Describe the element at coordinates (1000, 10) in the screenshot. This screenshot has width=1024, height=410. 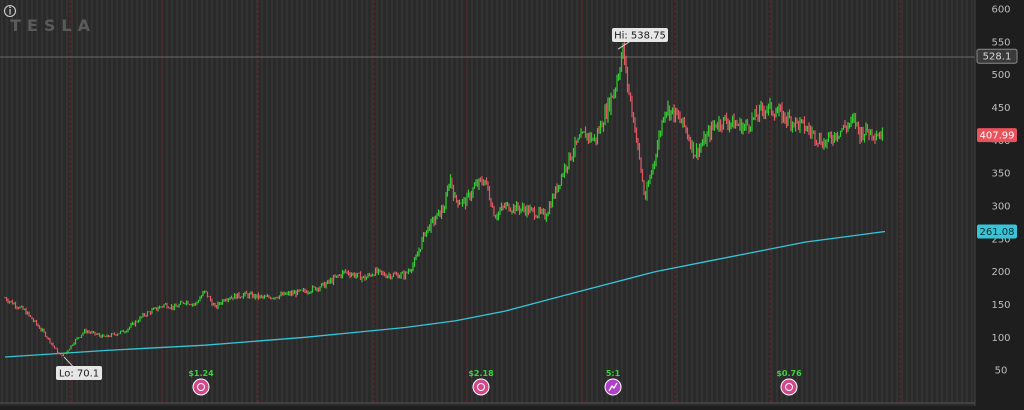
I see `price-tick-label: 600` at that location.